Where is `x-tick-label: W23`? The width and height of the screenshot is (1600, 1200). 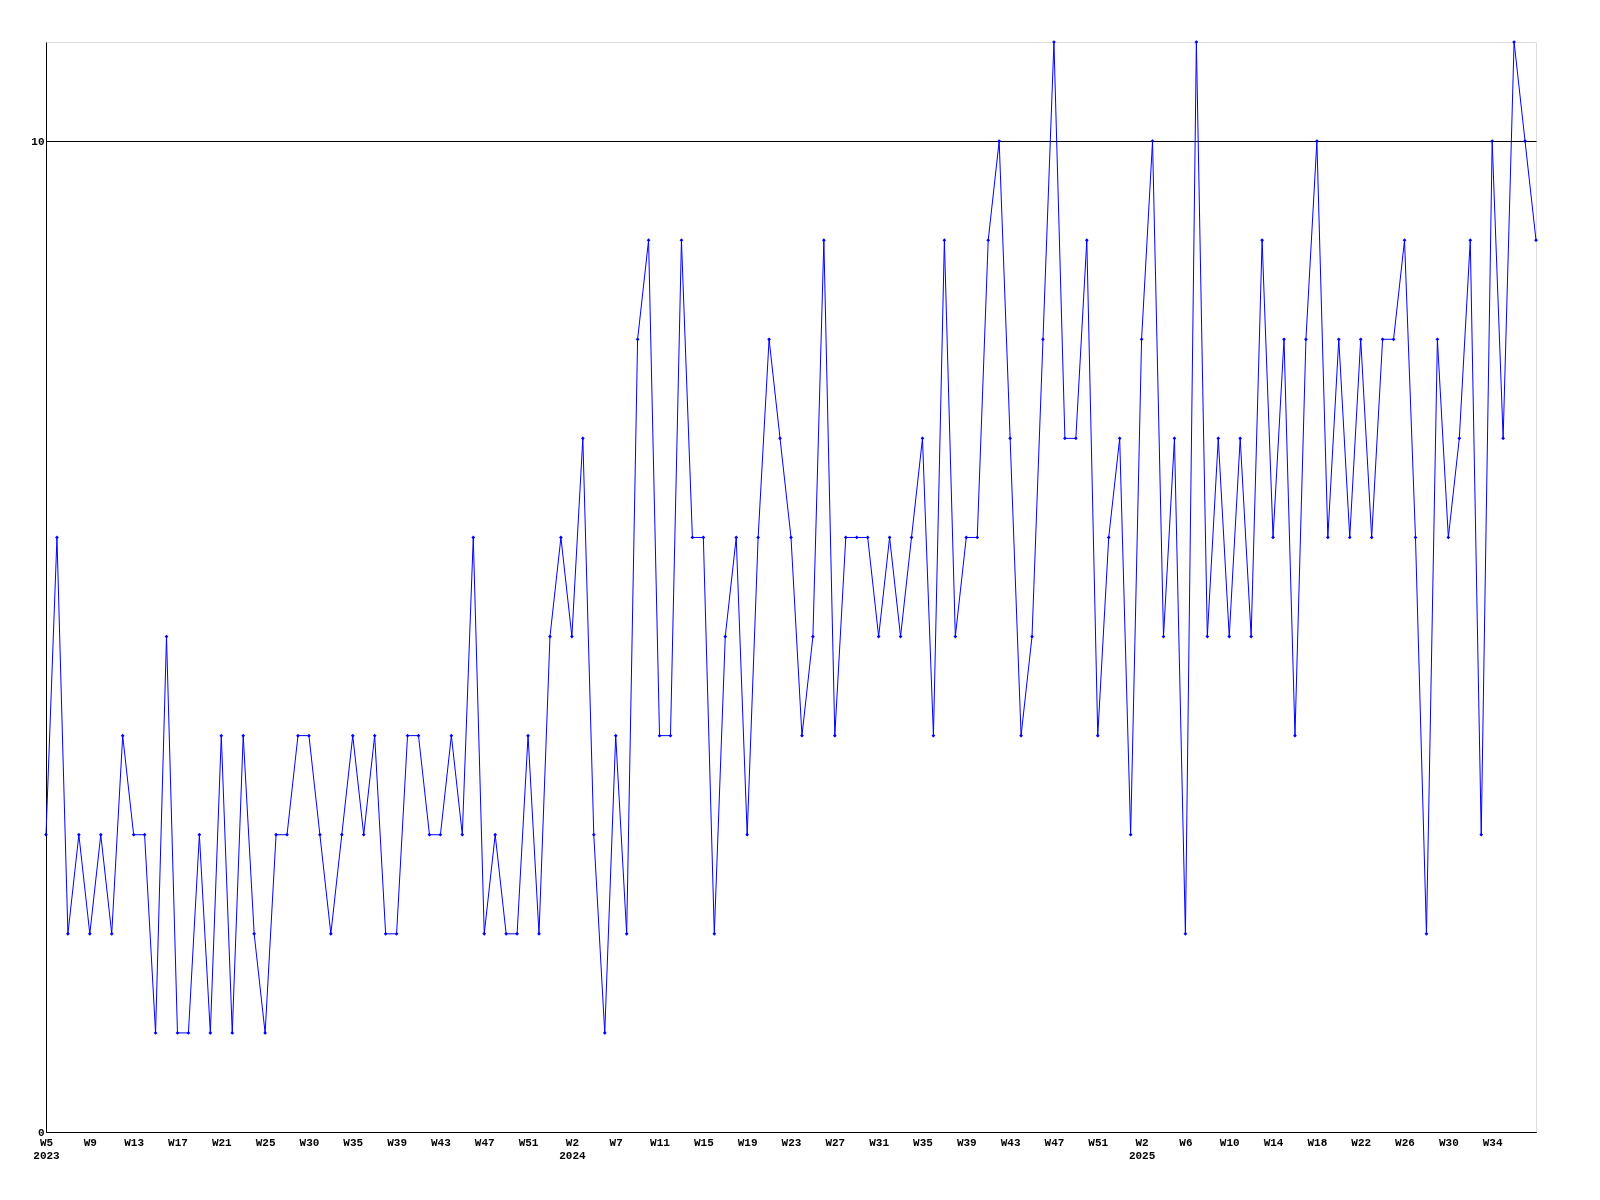
x-tick-label: W23 is located at coordinates (791, 1142).